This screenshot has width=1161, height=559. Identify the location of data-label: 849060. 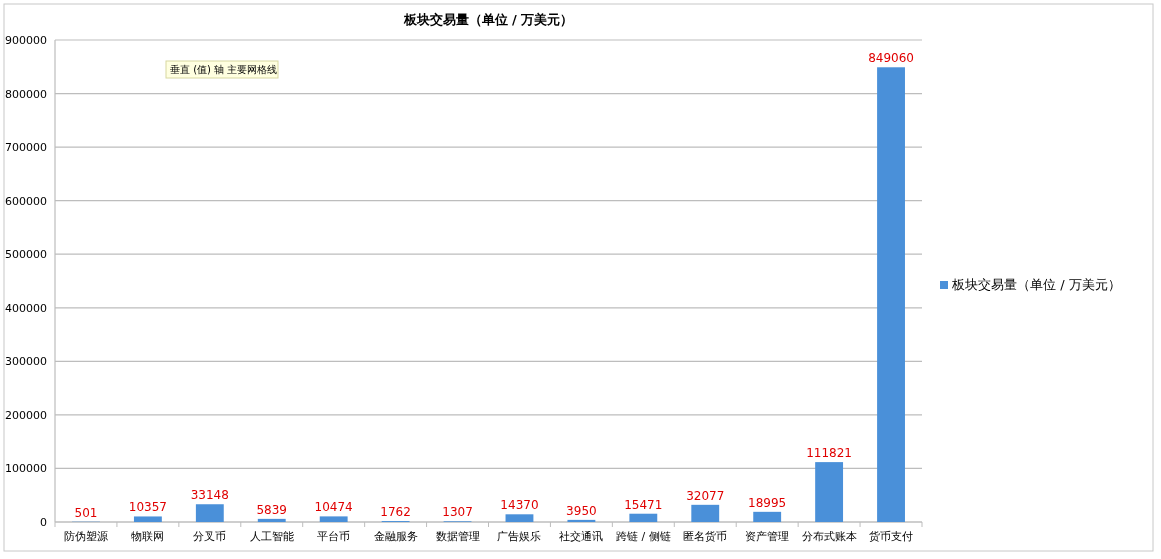
(891, 58).